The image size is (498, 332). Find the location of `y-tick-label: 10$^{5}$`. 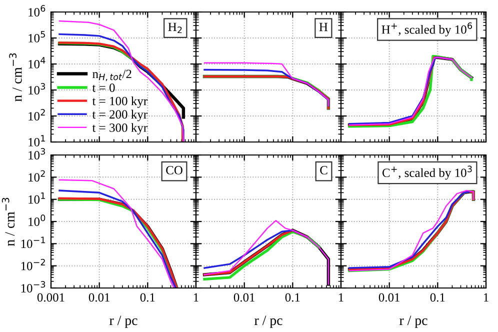

y-tick-label: 10$^{5}$ is located at coordinates (36, 36).